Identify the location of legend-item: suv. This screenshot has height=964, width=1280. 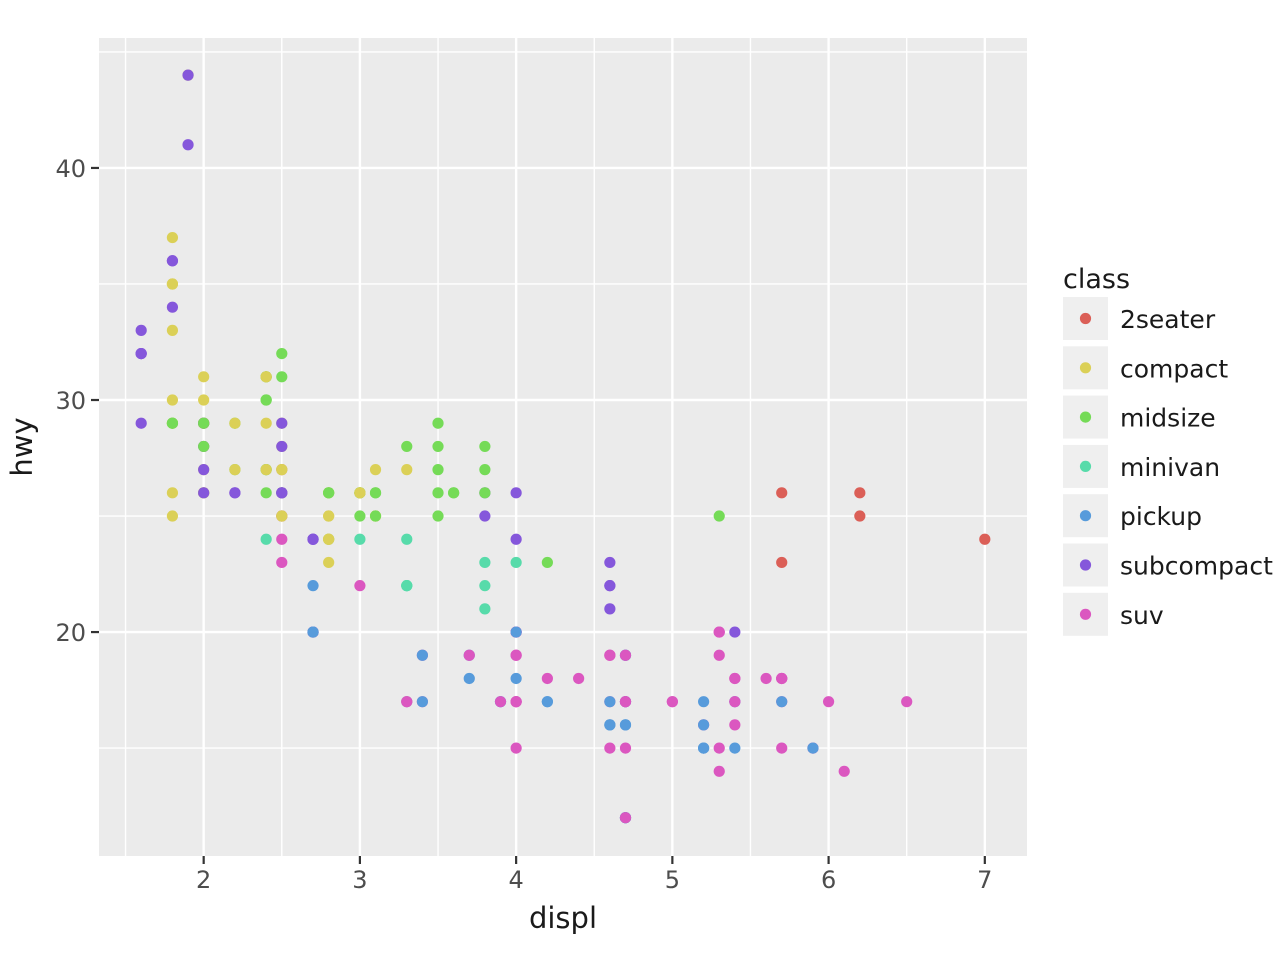
(1113, 614).